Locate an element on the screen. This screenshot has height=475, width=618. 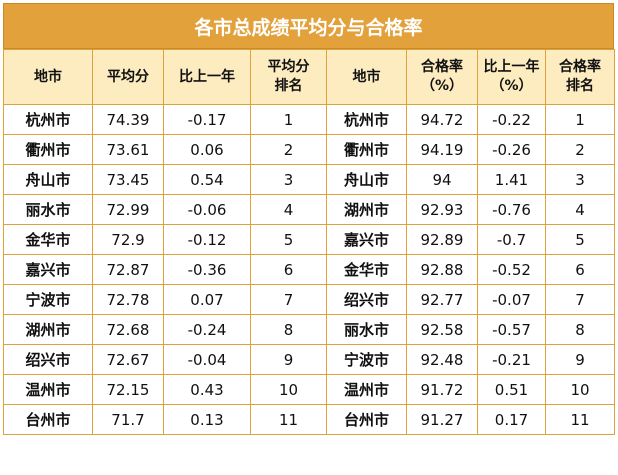
cell-pass-rank: 6 is located at coordinates (580, 269).